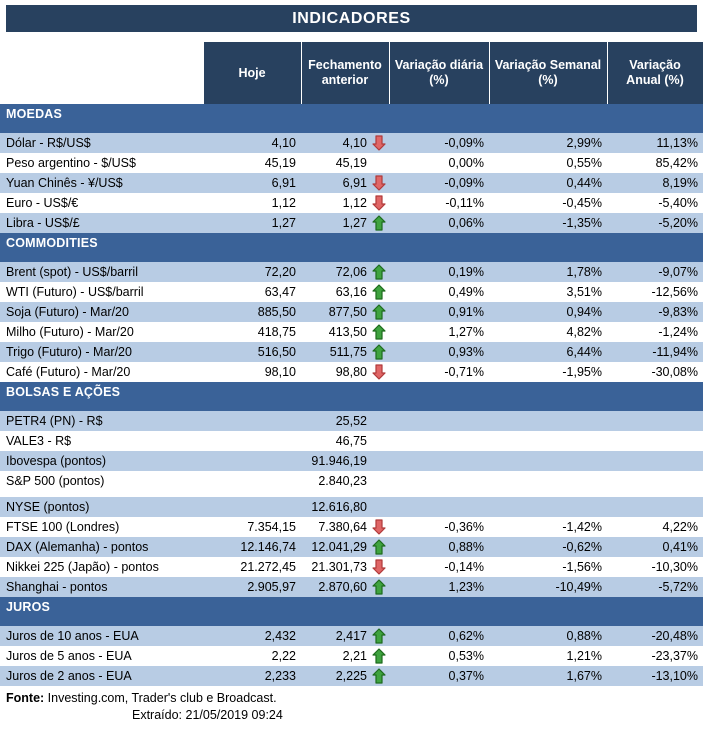 This screenshot has height=730, width=703. I want to click on cell-variacao-anual: -23,37%, so click(674, 656).